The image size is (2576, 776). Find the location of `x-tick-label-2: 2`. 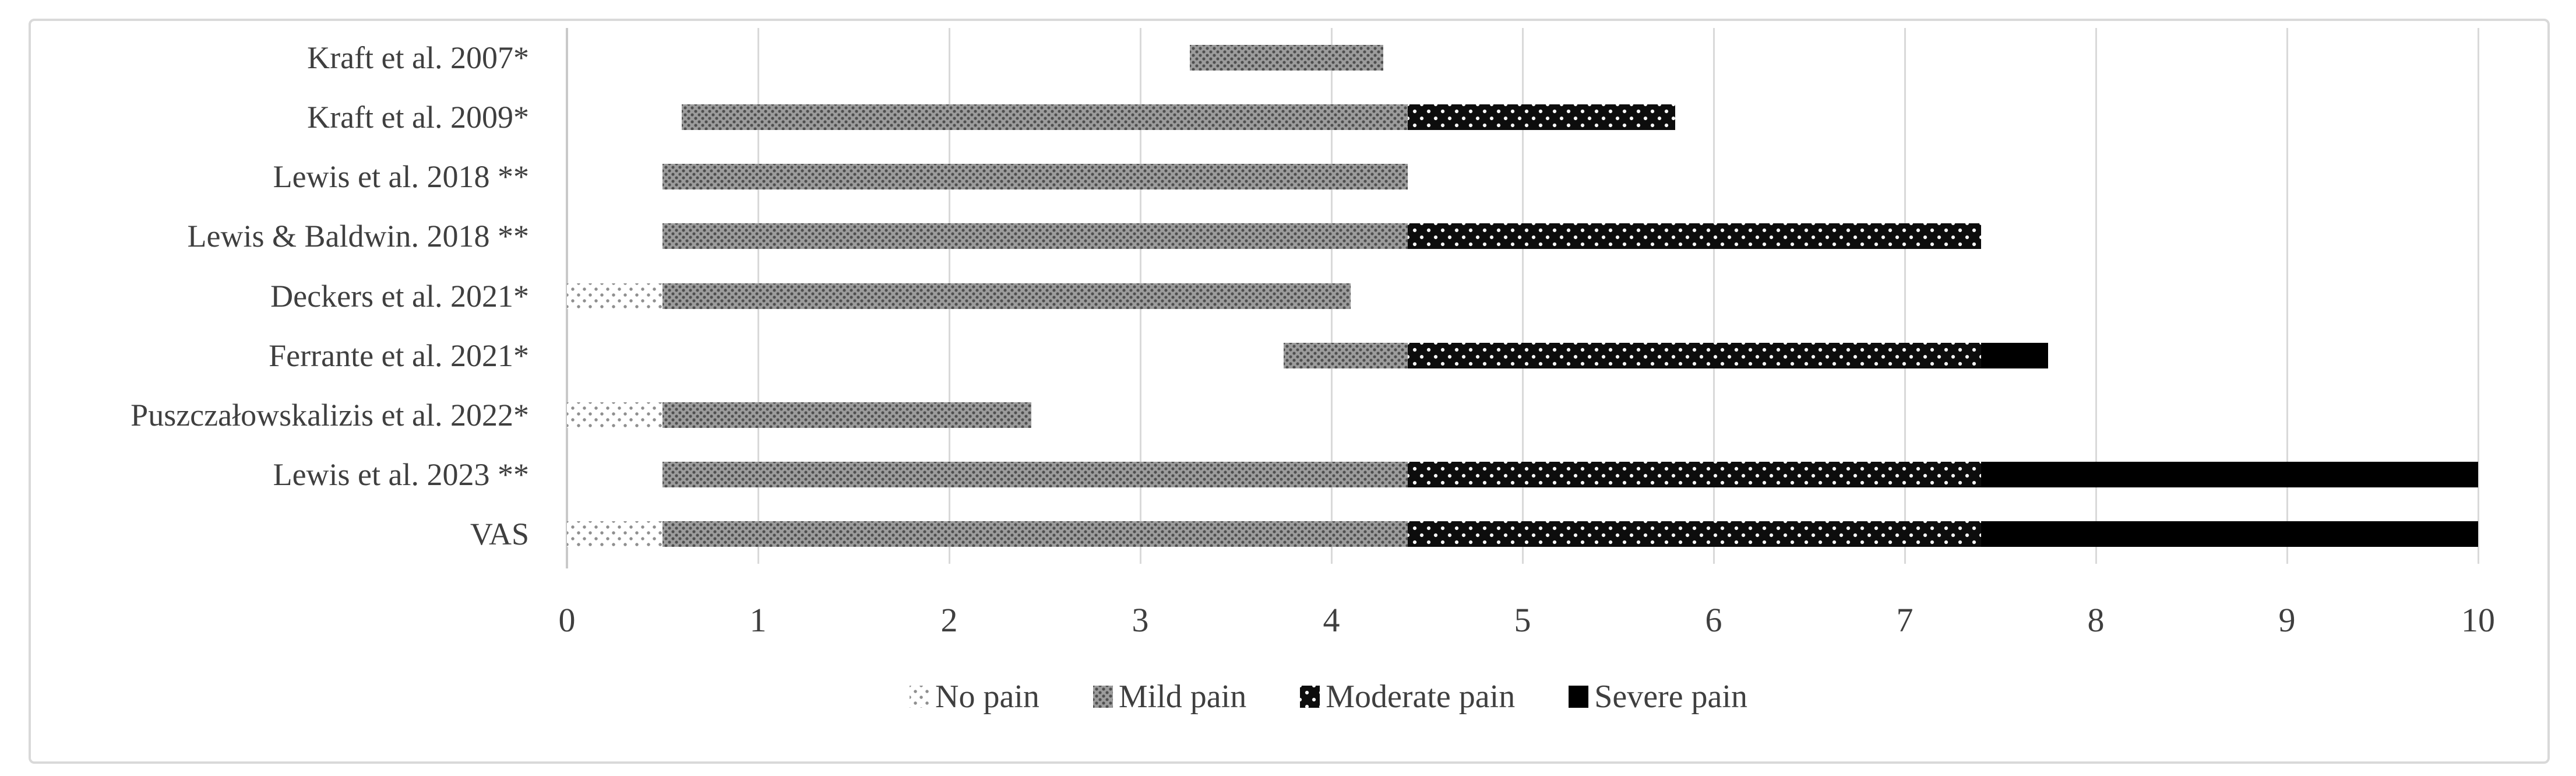

x-tick-label-2: 2 is located at coordinates (949, 620).